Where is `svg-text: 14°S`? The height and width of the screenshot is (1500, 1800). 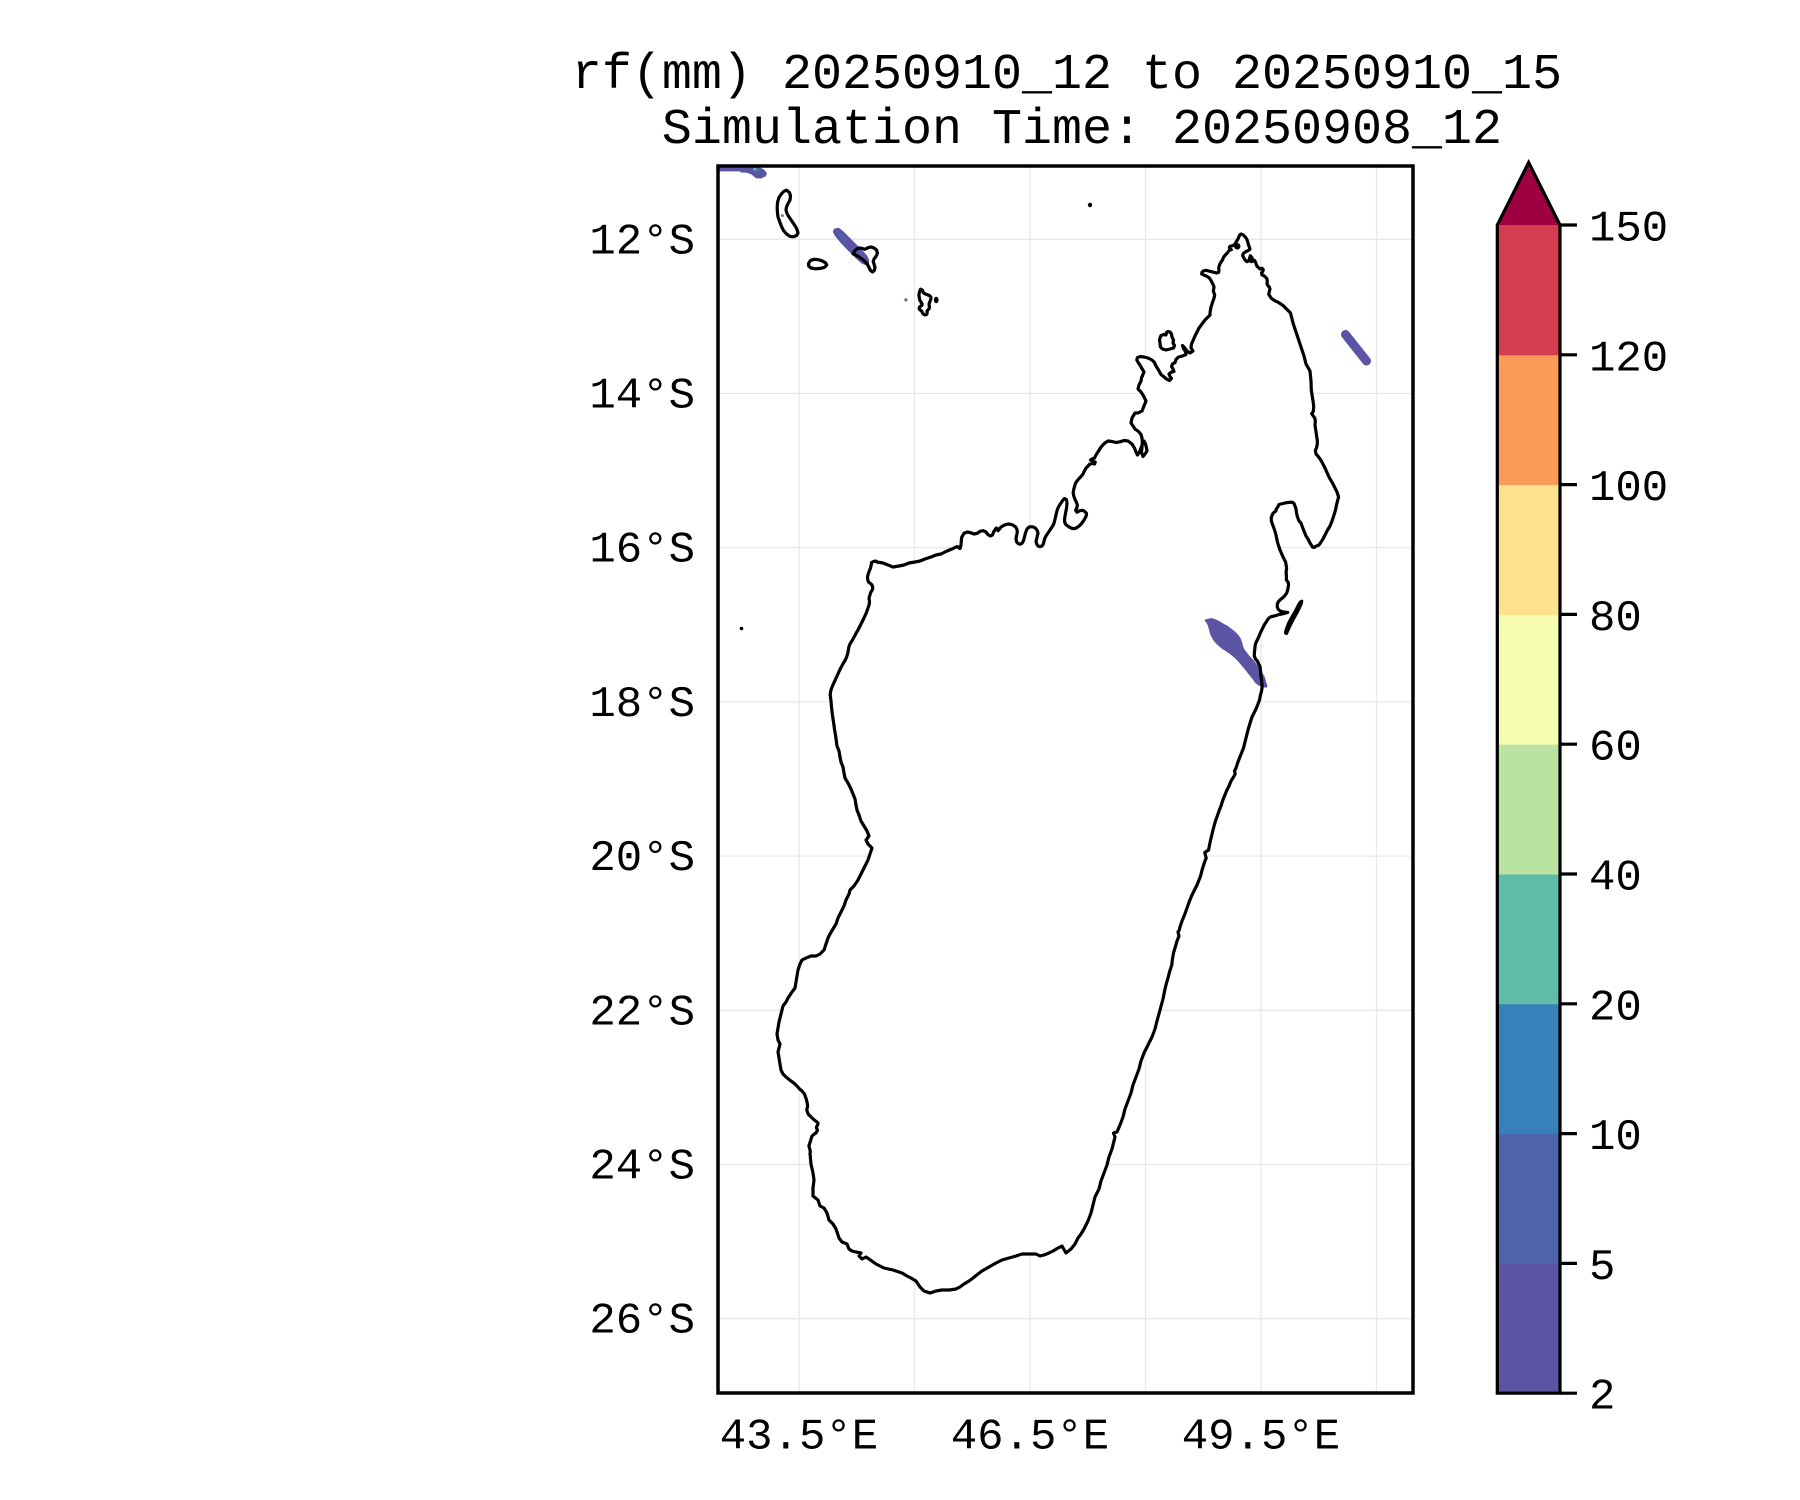 svg-text: 14°S is located at coordinates (642, 397).